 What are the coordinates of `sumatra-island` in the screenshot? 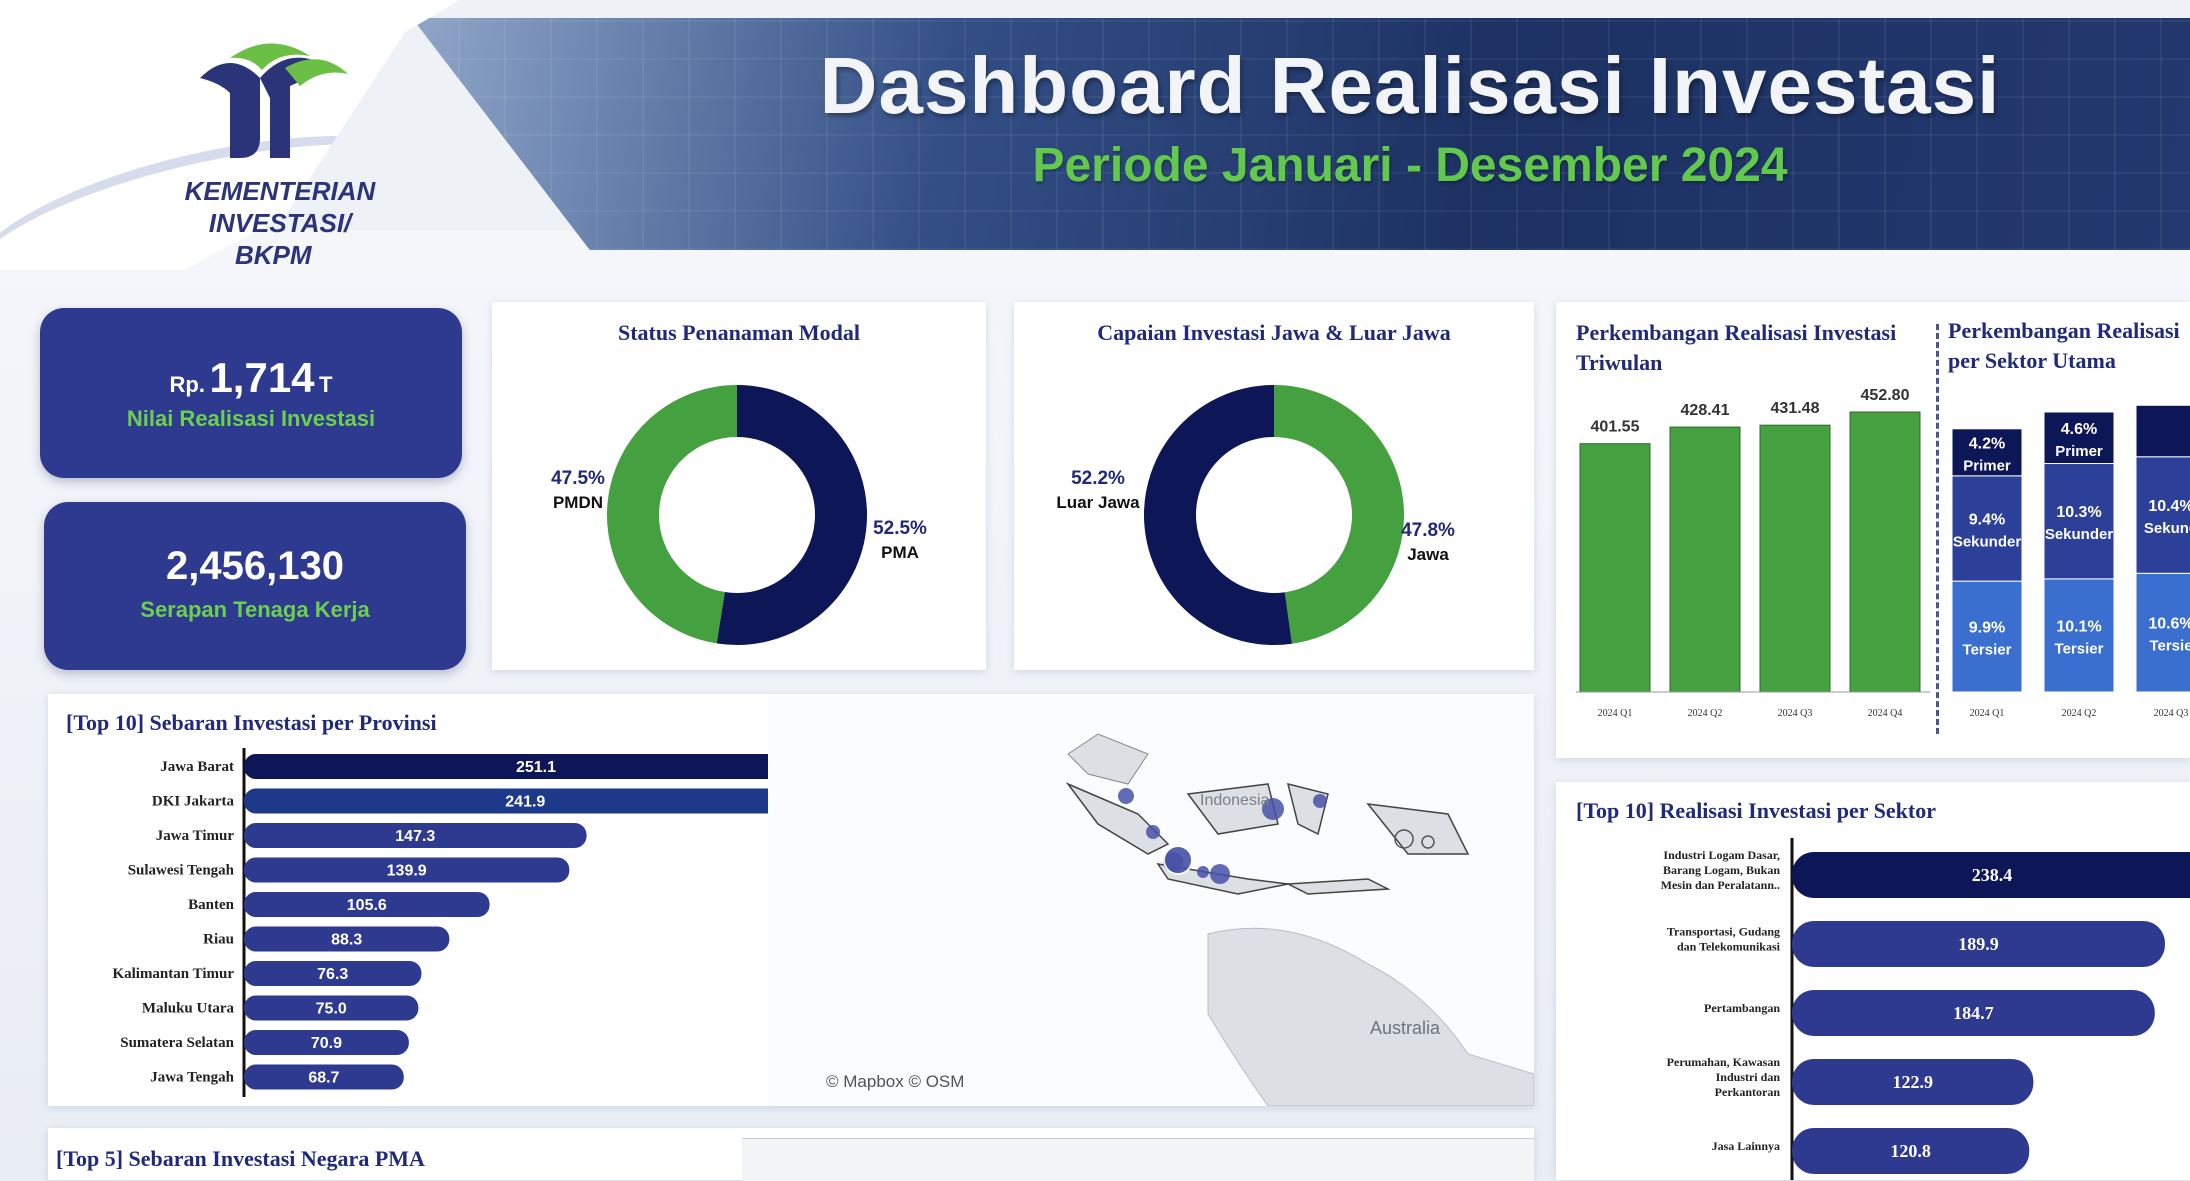 It's located at (1117, 818).